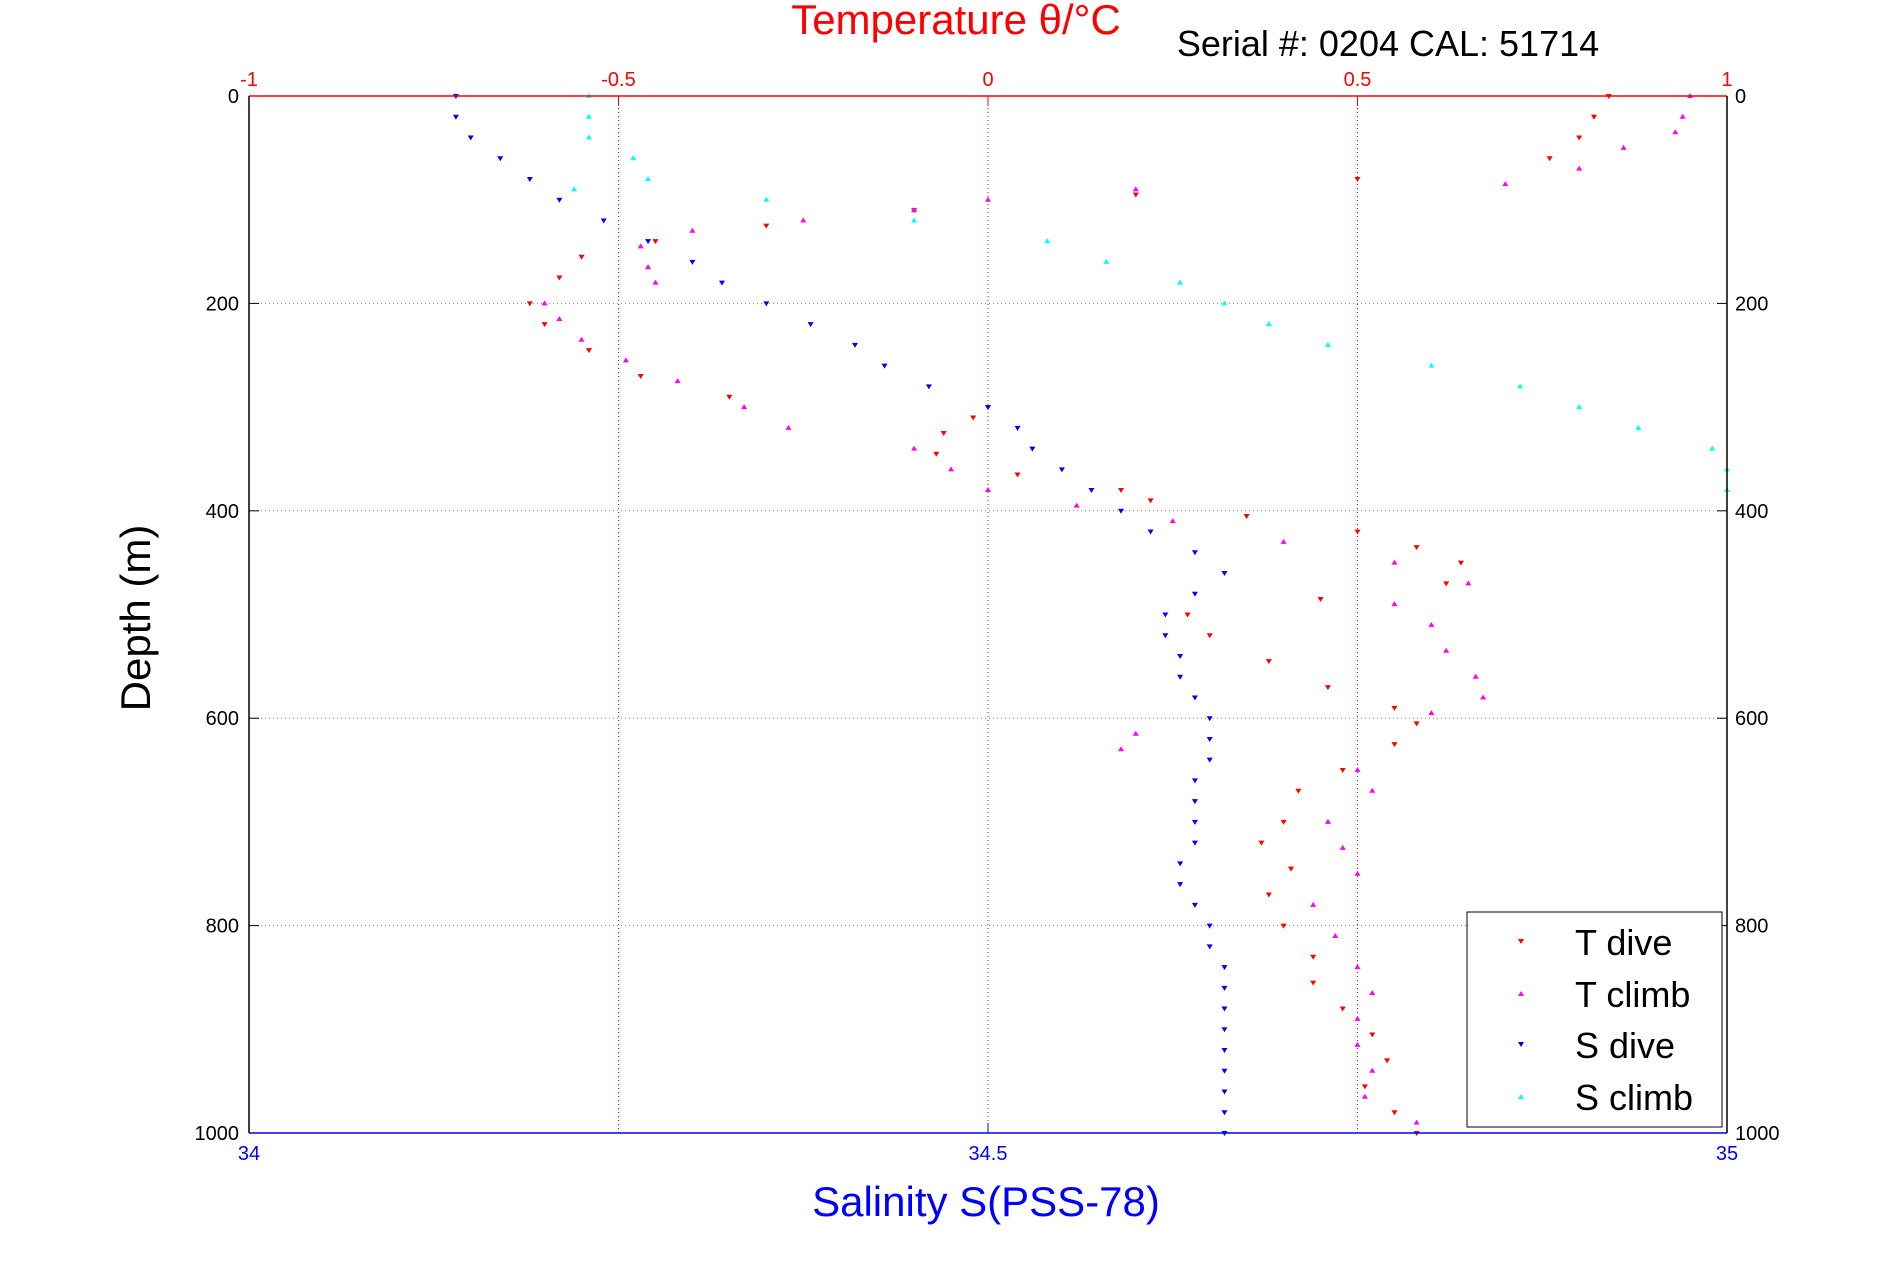 The image size is (1891, 1262). I want to click on legend-marker-s-dive, so click(1521, 1044).